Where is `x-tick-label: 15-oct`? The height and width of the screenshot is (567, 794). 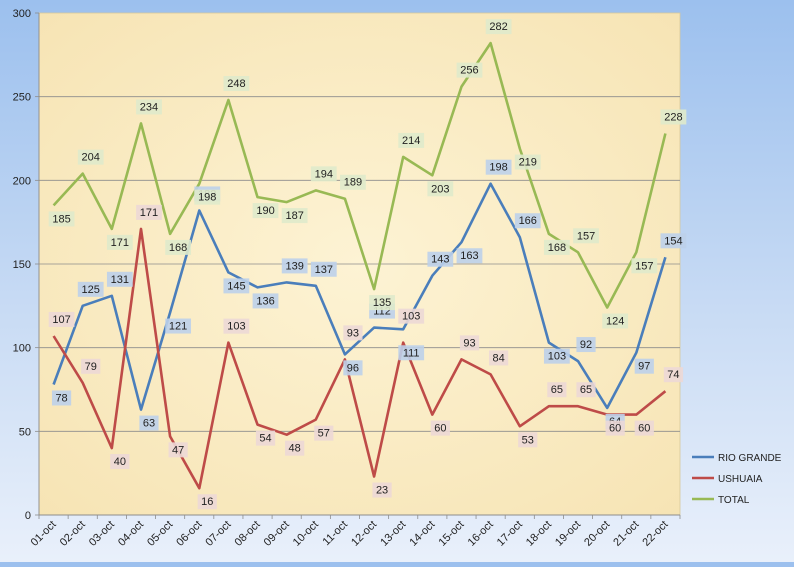
x-tick-label: 15-oct is located at coordinates (451, 534).